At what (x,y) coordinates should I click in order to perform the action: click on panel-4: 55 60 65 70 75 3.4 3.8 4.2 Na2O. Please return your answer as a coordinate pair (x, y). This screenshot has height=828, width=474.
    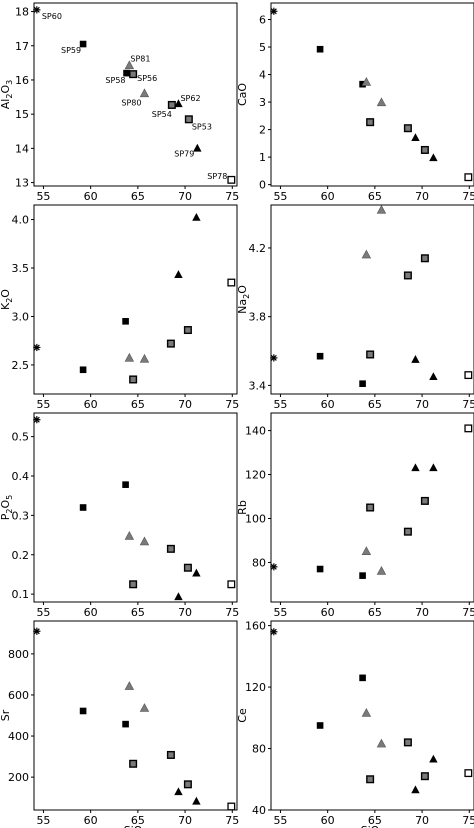
    Looking at the image, I should click on (355, 307).